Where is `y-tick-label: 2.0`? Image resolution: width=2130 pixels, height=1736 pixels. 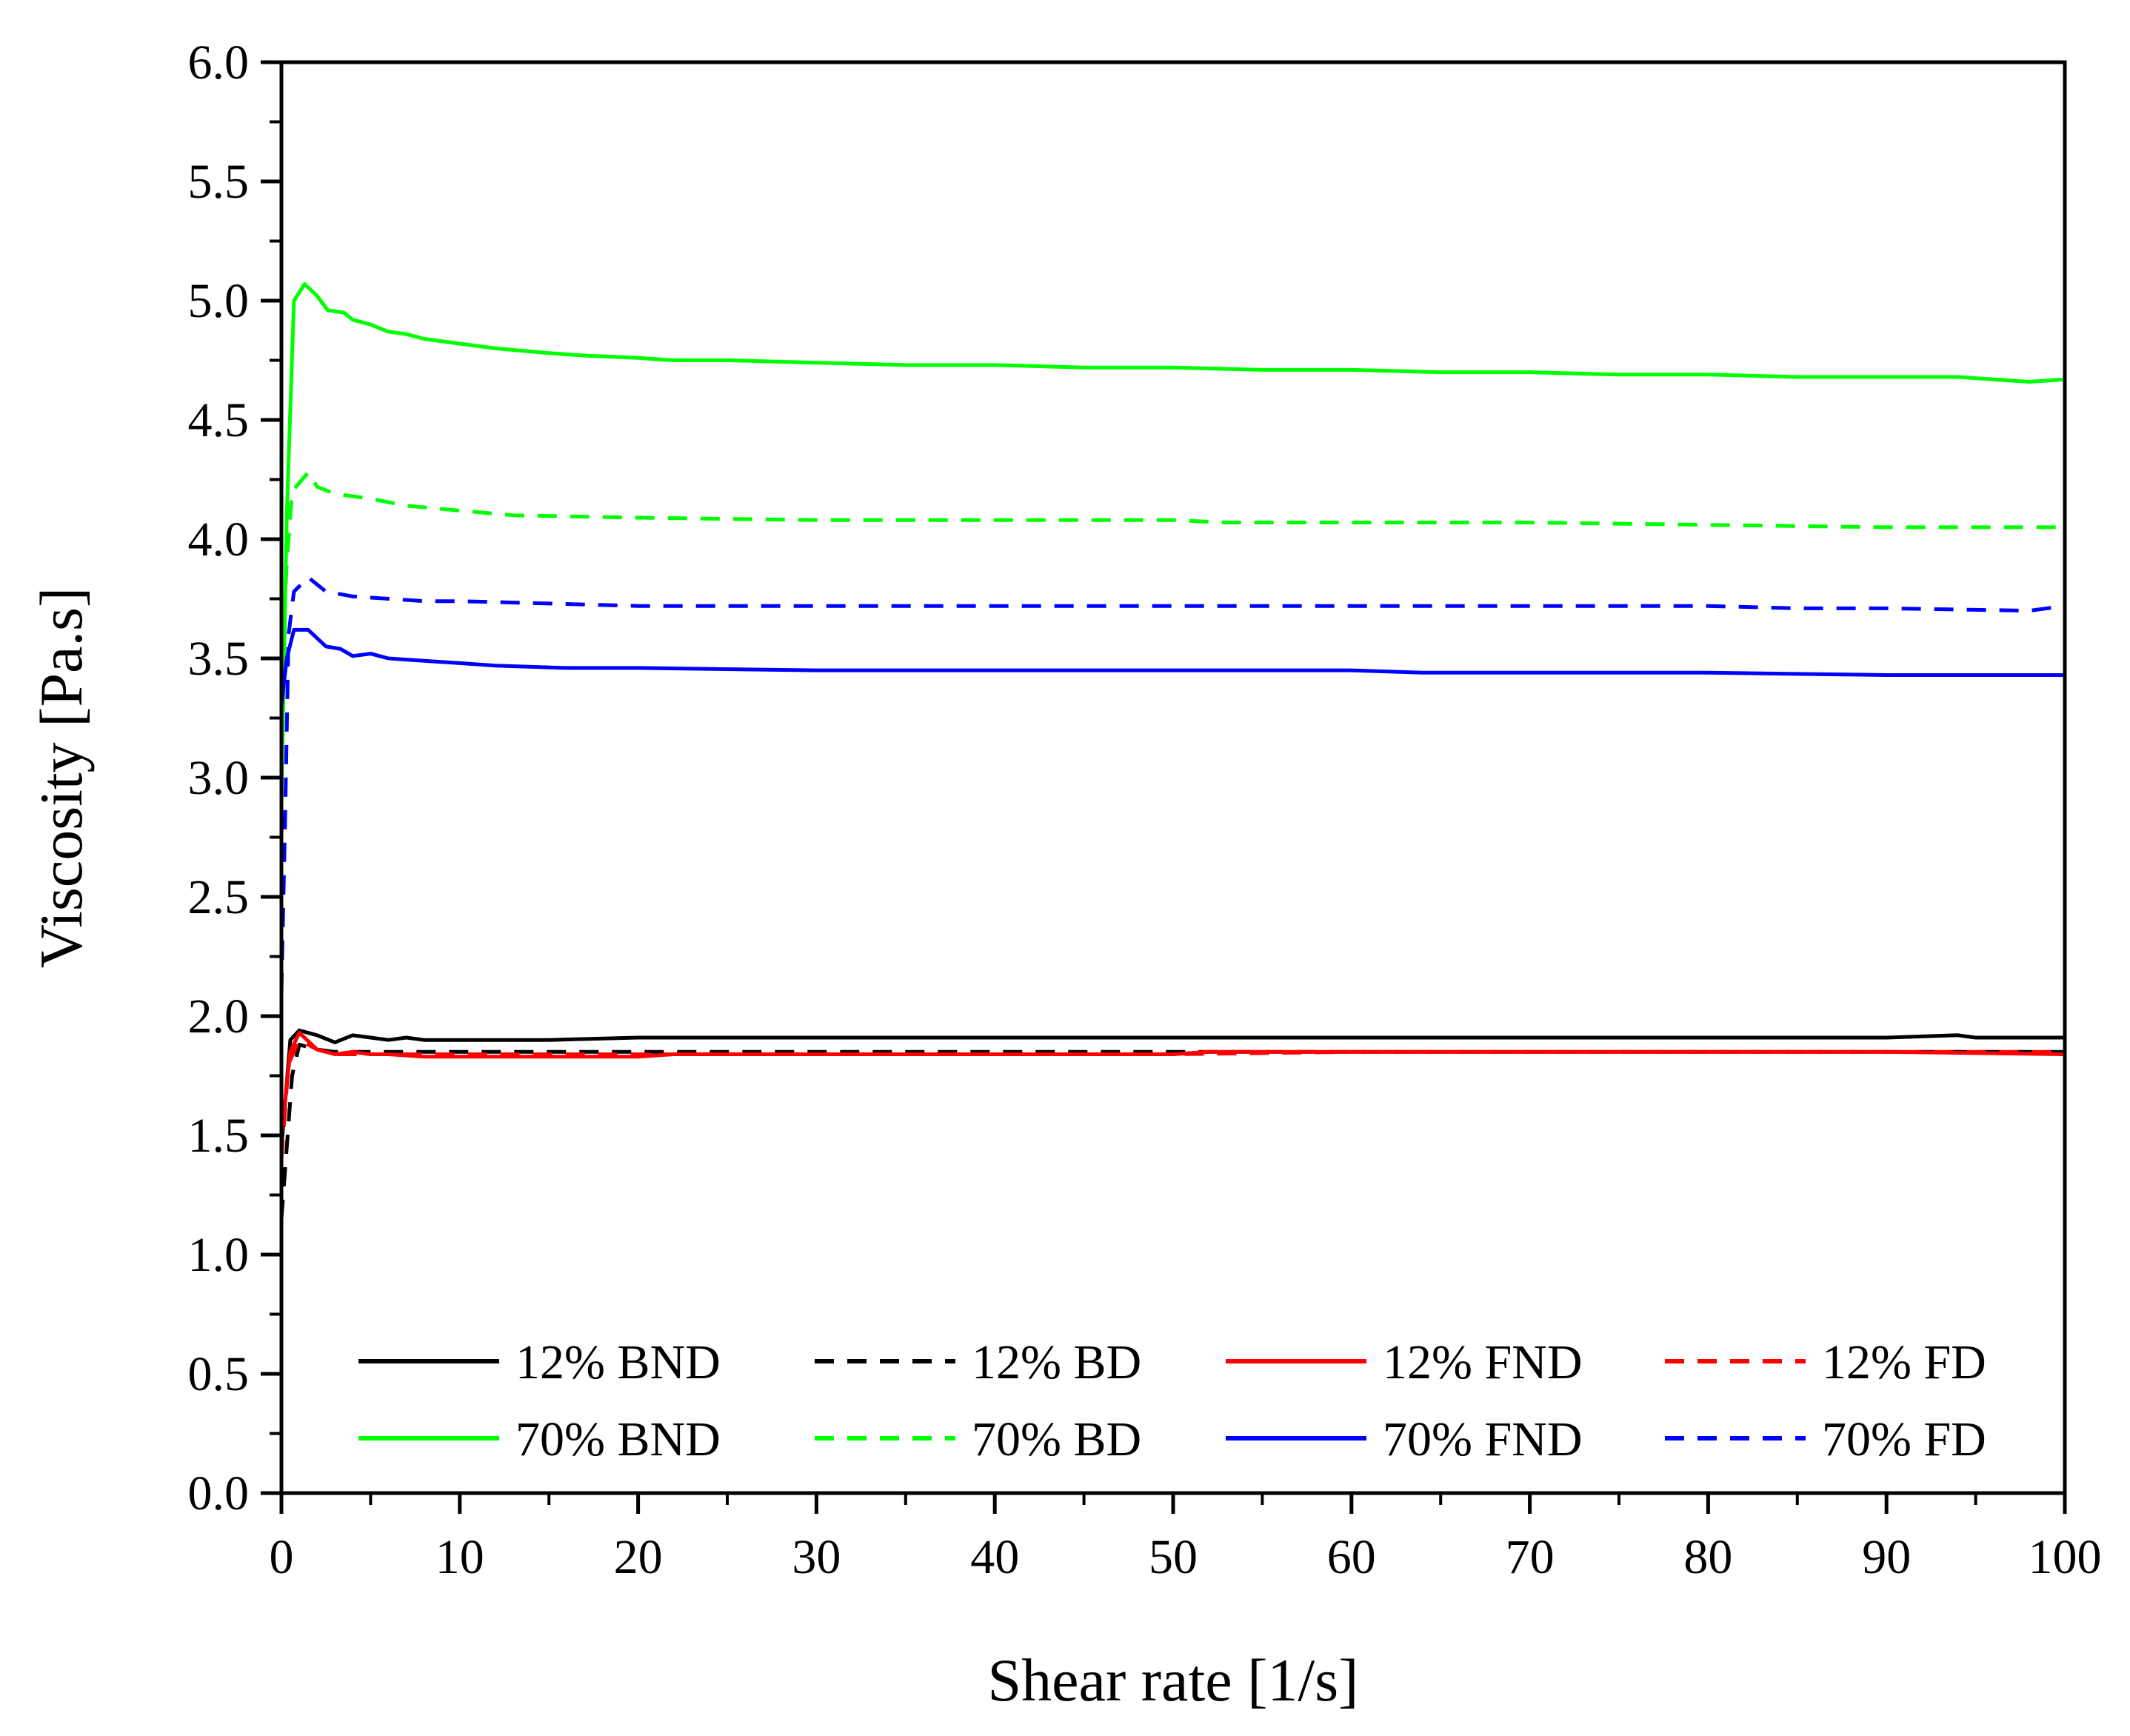 y-tick-label: 2.0 is located at coordinates (219, 1017).